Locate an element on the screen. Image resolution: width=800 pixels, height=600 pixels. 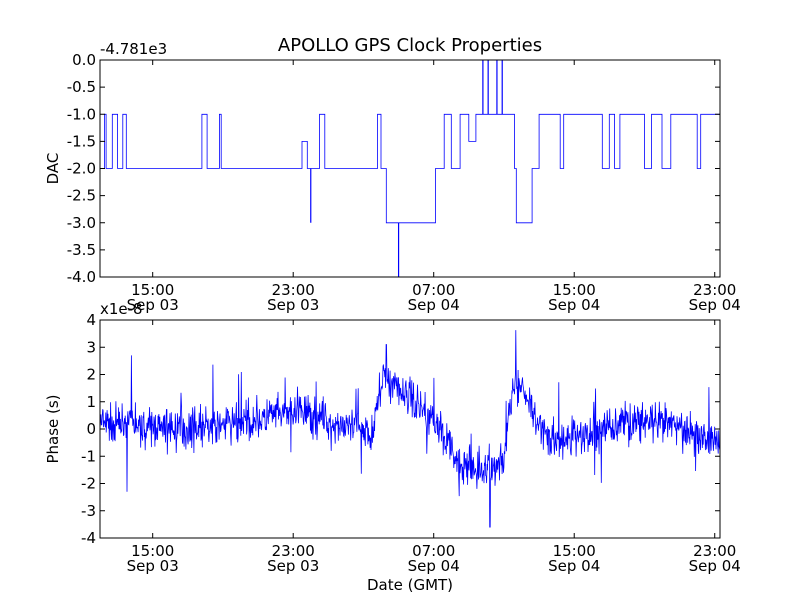
dac-offset-label: -4.781e3 is located at coordinates (133, 49).